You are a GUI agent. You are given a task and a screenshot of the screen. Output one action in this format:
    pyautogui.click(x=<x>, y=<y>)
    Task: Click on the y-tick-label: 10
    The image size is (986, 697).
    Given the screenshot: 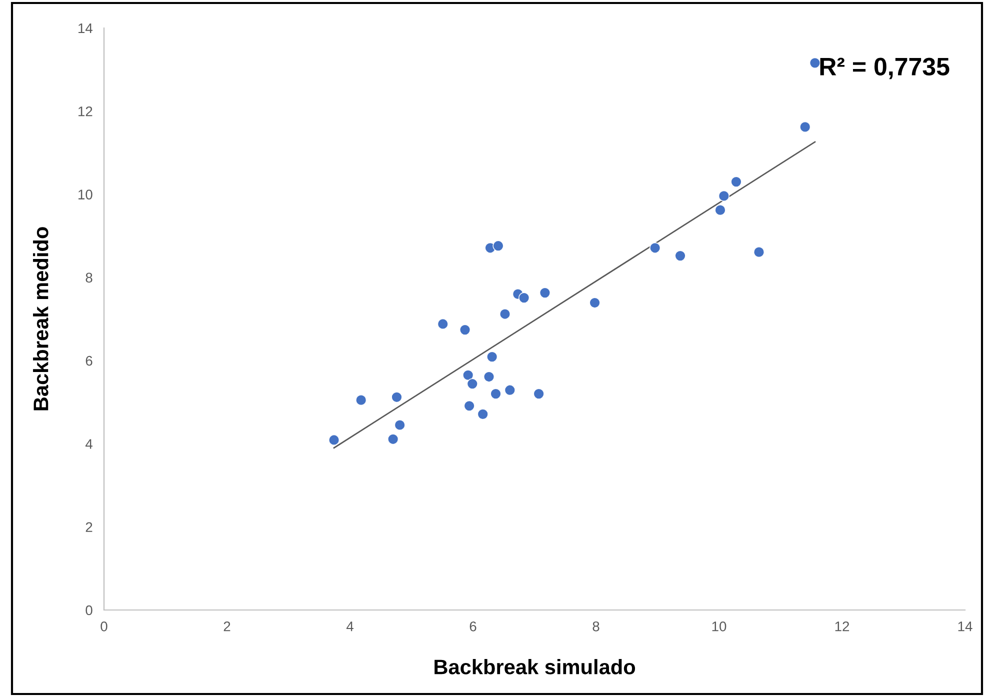 What is the action you would take?
    pyautogui.click(x=85, y=195)
    